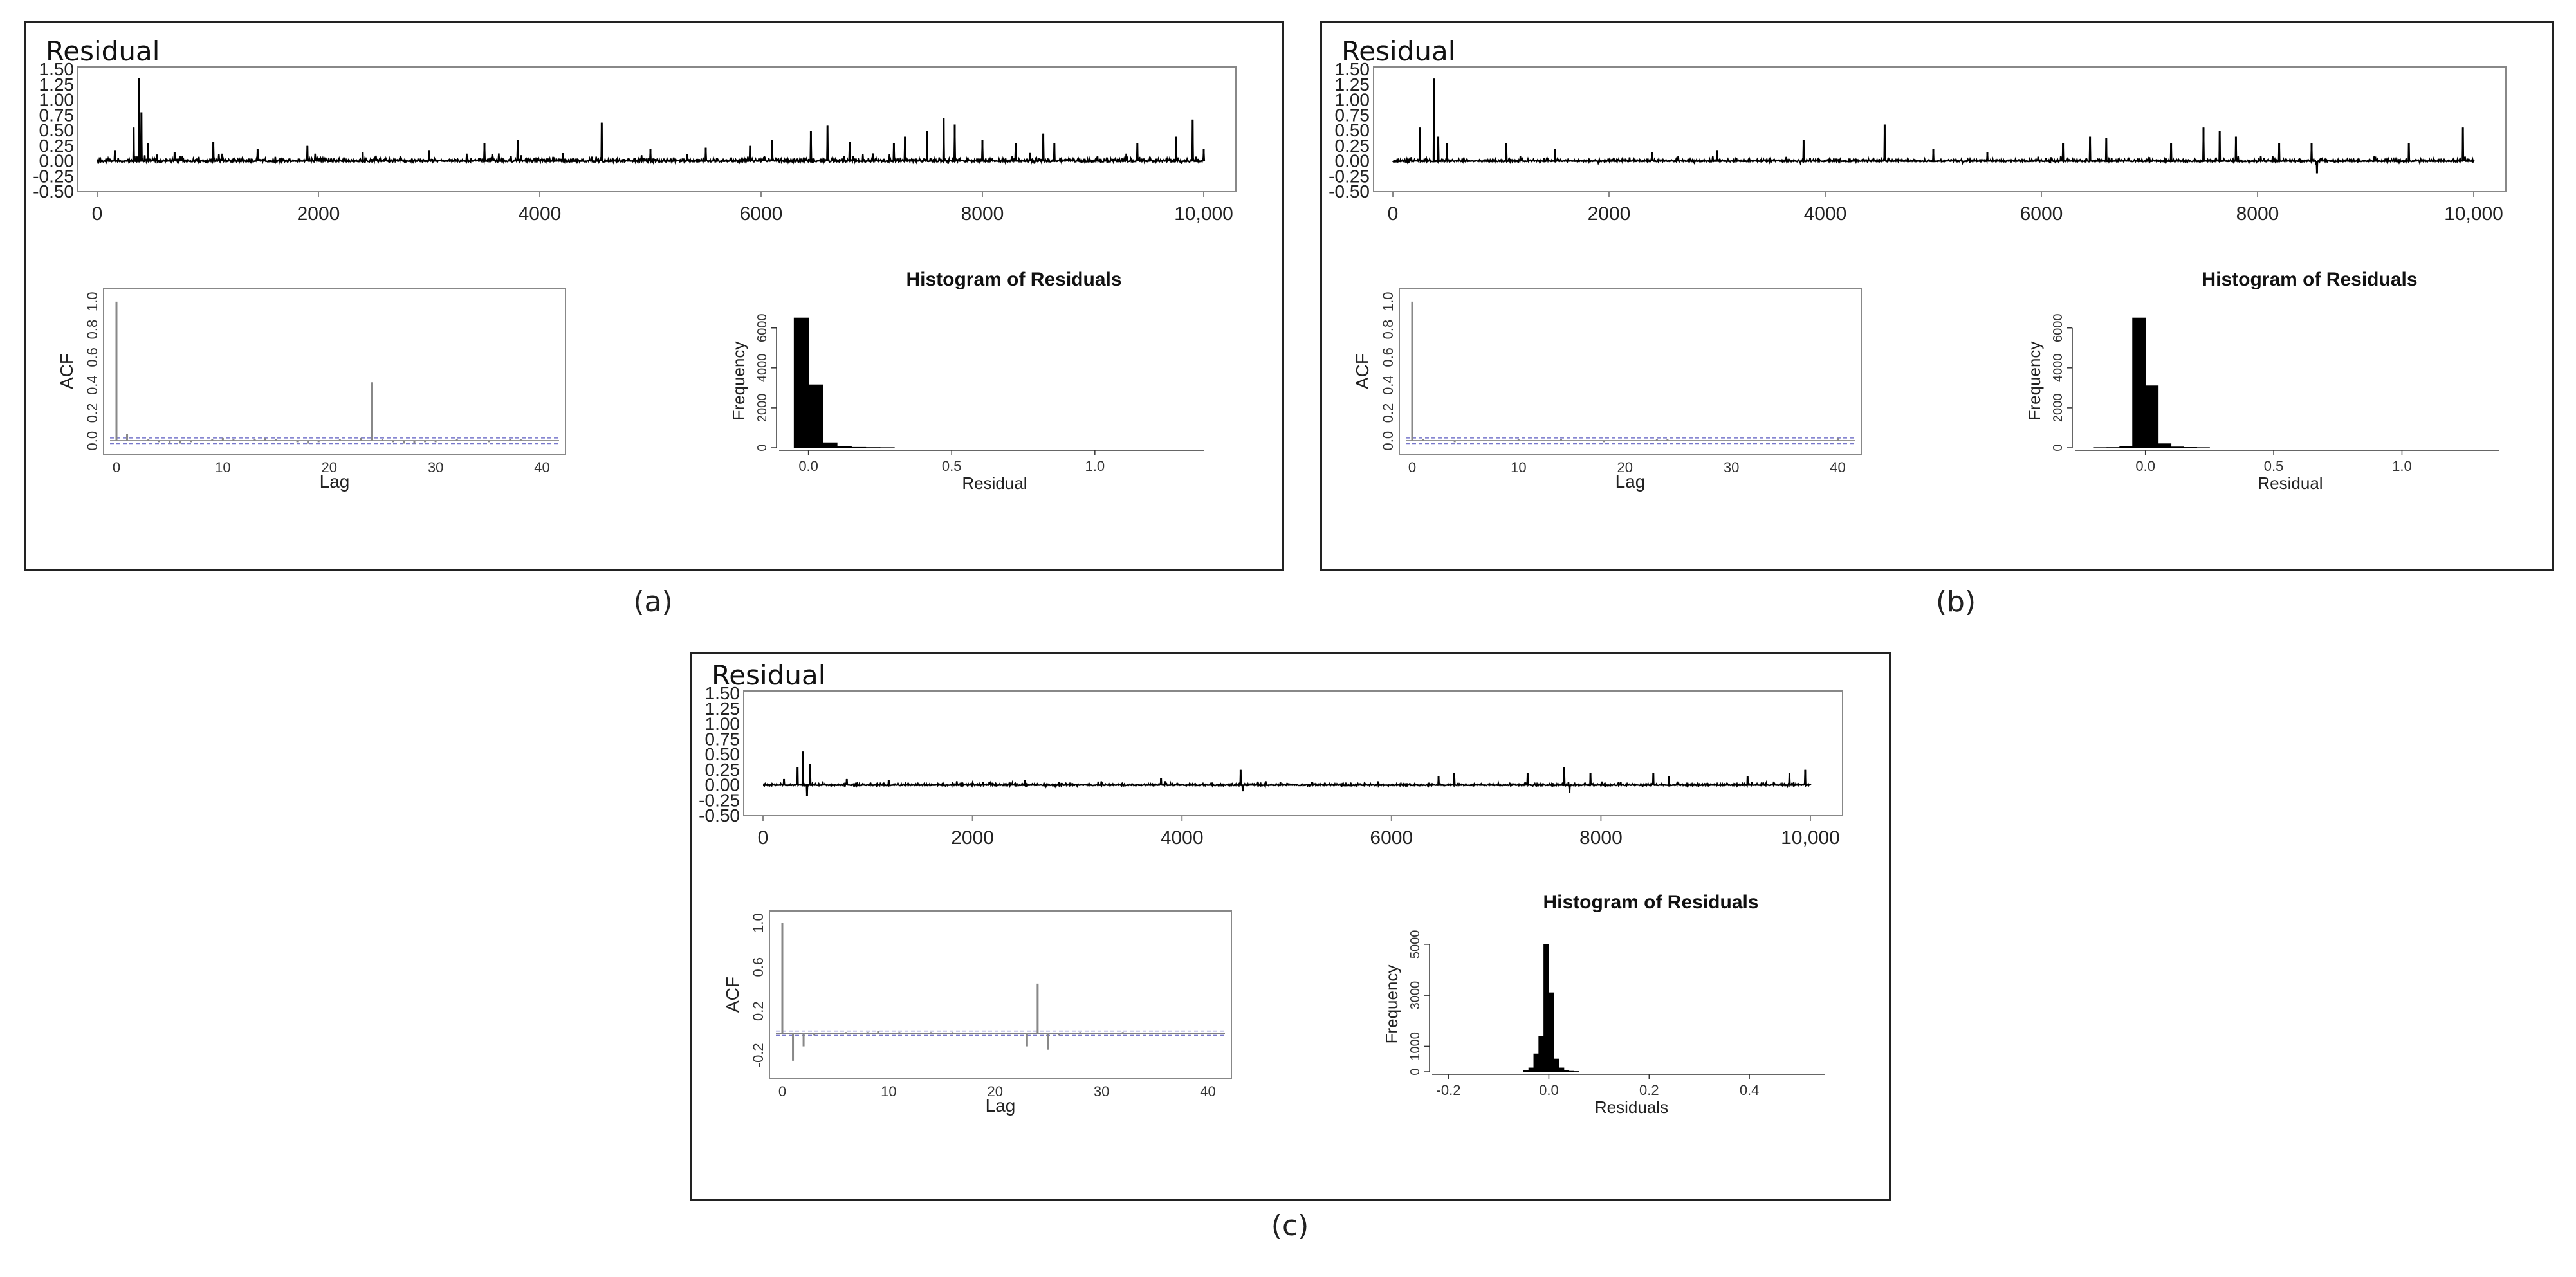  Describe the element at coordinates (1001, 1106) in the screenshot. I see `acf-xlabel: Lag` at that location.